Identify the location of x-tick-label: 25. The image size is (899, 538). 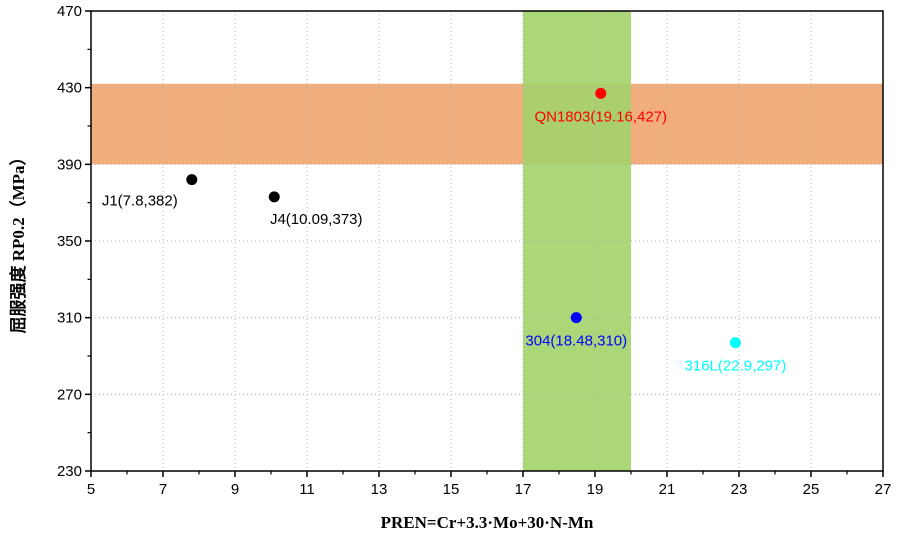
(811, 489).